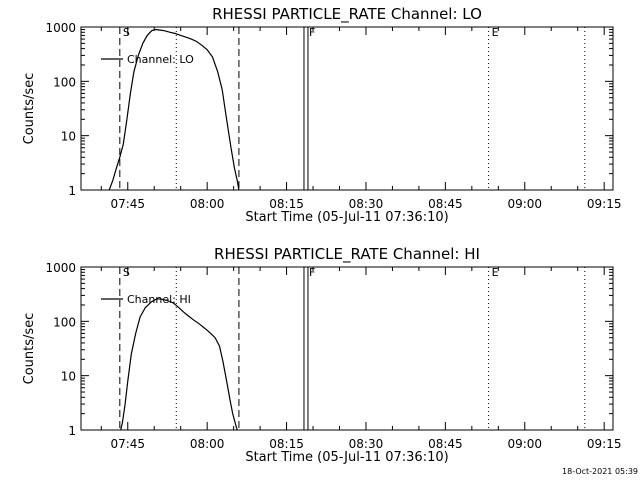 This screenshot has height=480, width=640. I want to click on legend-label: Channel: LO, so click(160, 59).